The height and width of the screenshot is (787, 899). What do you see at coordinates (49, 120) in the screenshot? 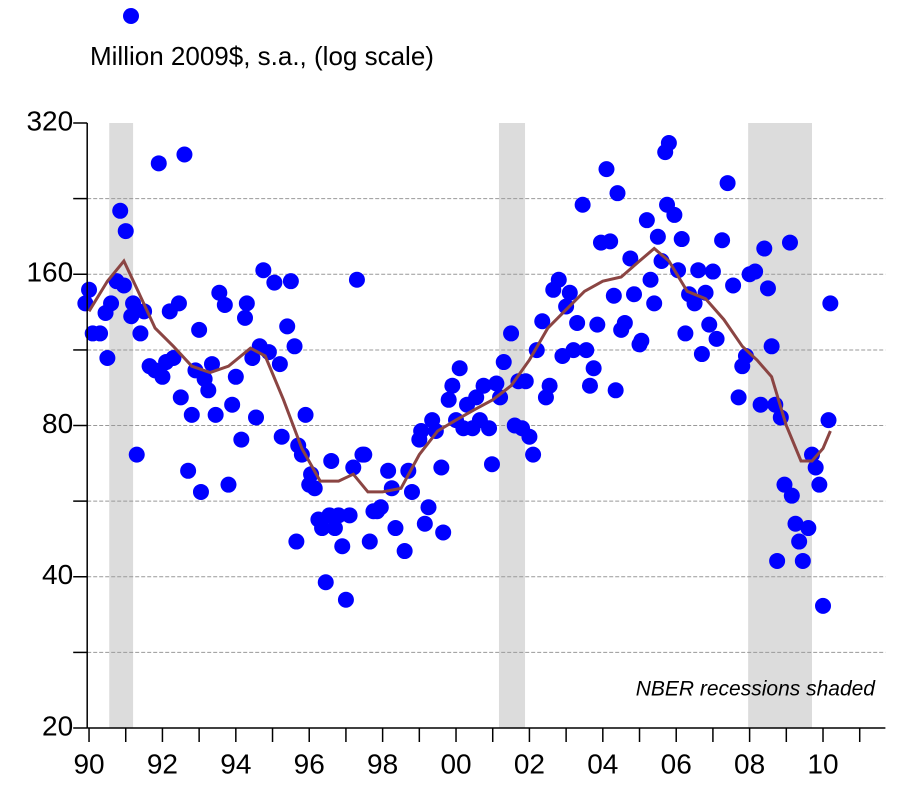
I see `y-tick-label: 320` at bounding box center [49, 120].